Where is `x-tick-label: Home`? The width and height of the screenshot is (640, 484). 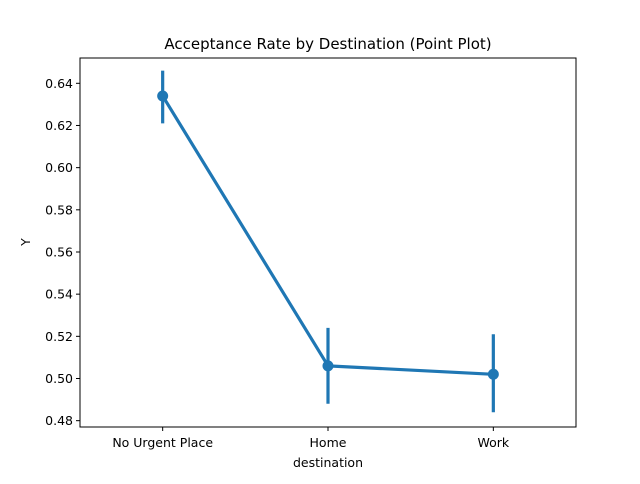 x-tick-label: Home is located at coordinates (328, 442).